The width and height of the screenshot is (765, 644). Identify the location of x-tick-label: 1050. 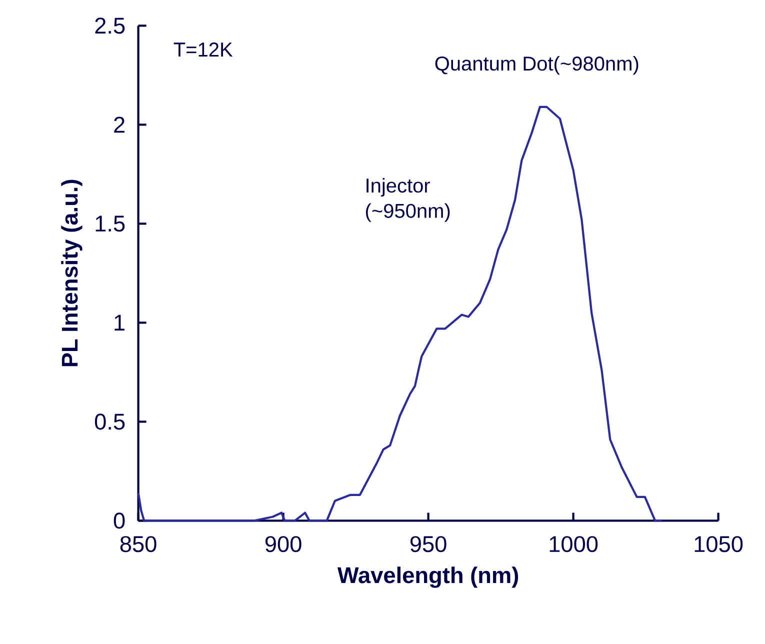
(718, 544).